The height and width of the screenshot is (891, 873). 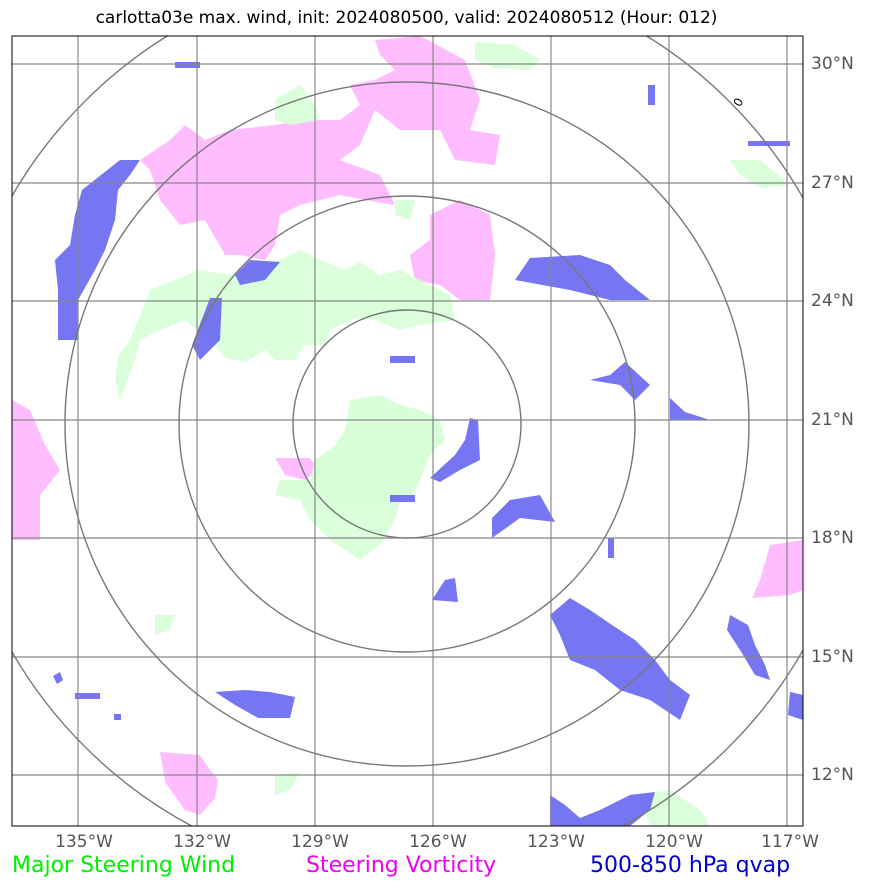 What do you see at coordinates (832, 64) in the screenshot?
I see `lat-label: 30°N` at bounding box center [832, 64].